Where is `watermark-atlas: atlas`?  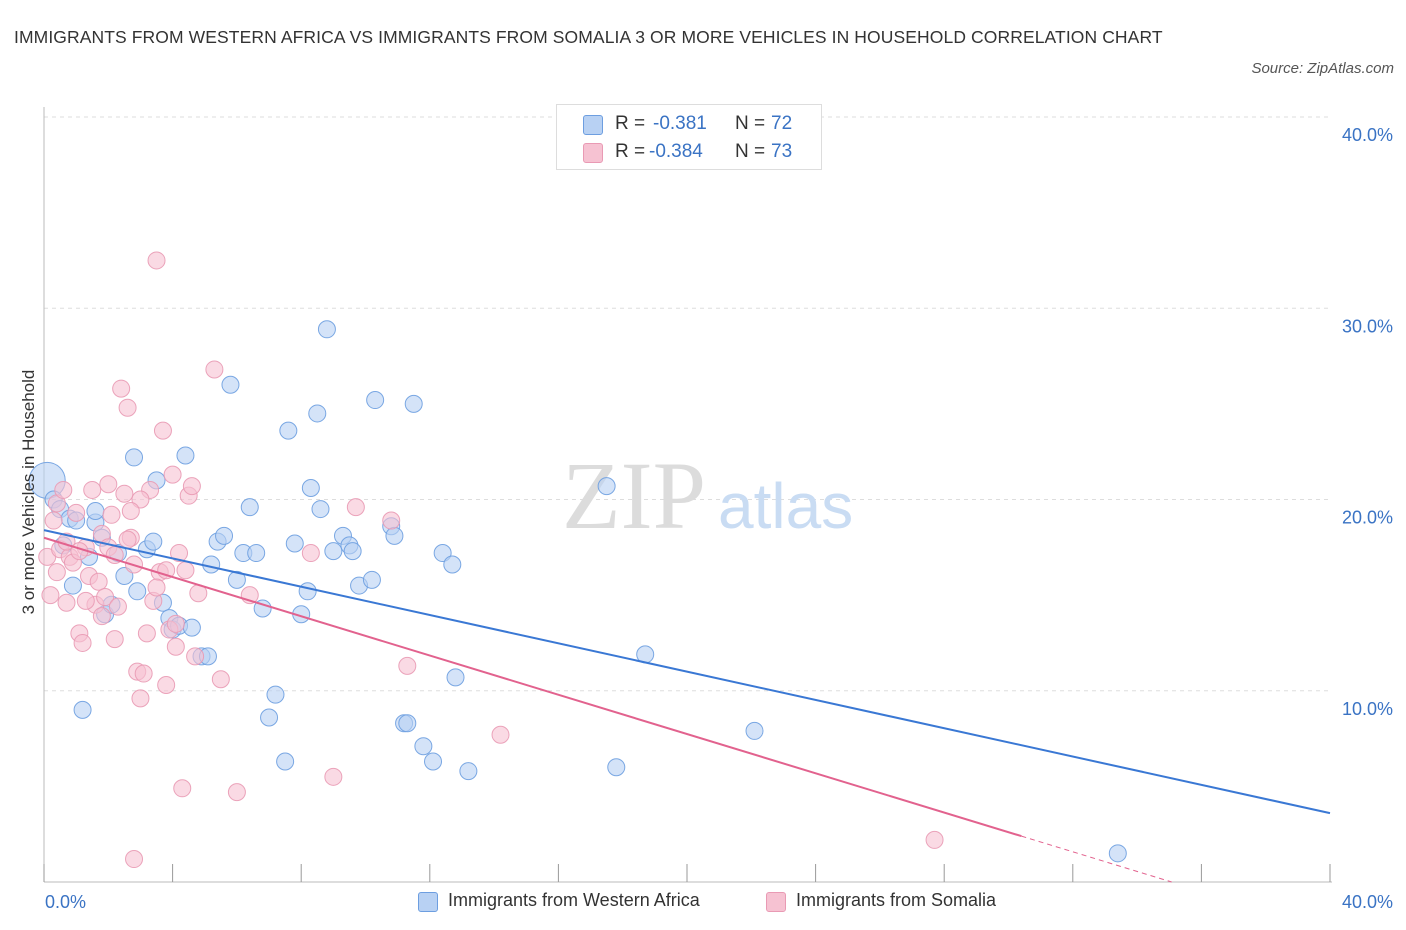 watermark-atlas: atlas is located at coordinates (785, 506).